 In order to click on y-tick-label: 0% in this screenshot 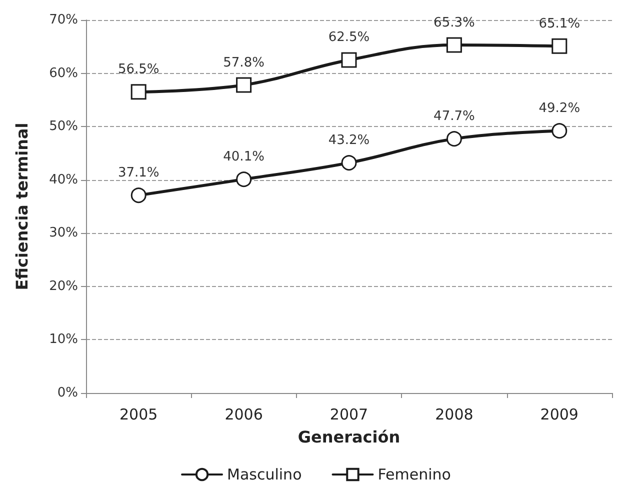, I will do `click(67, 393)`.